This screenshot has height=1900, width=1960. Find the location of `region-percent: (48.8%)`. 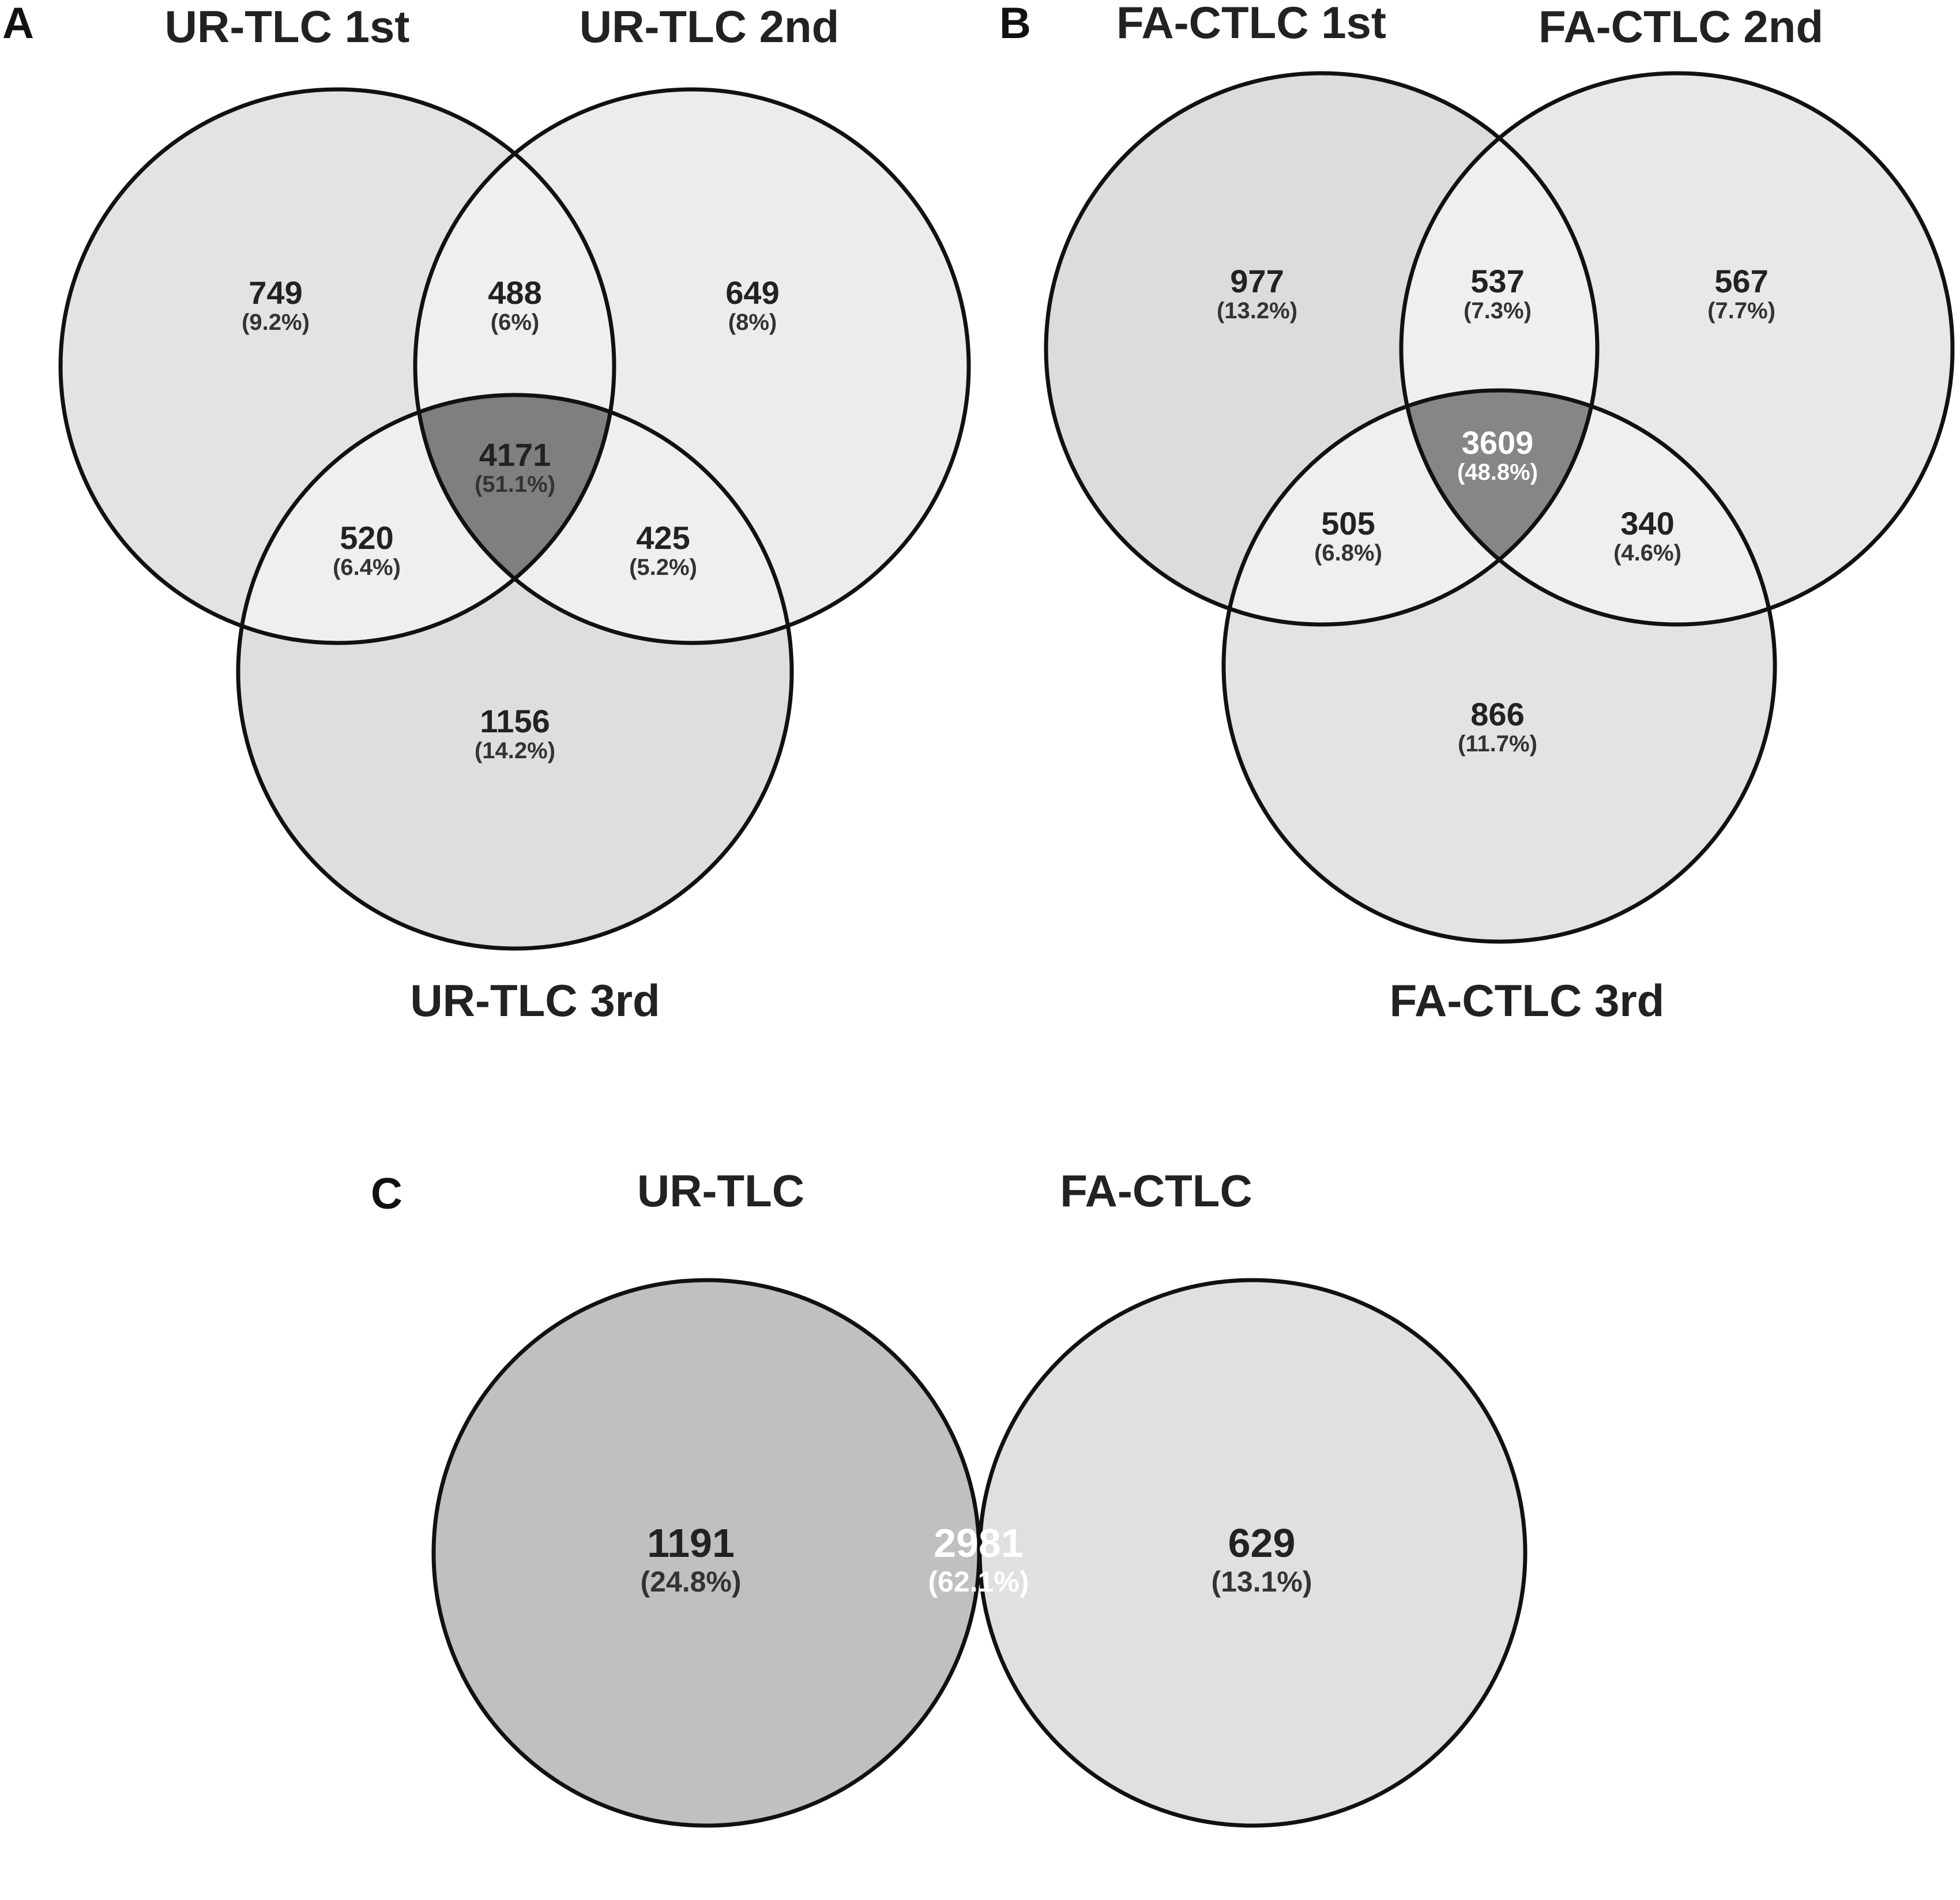

region-percent: (48.8%) is located at coordinates (1497, 472).